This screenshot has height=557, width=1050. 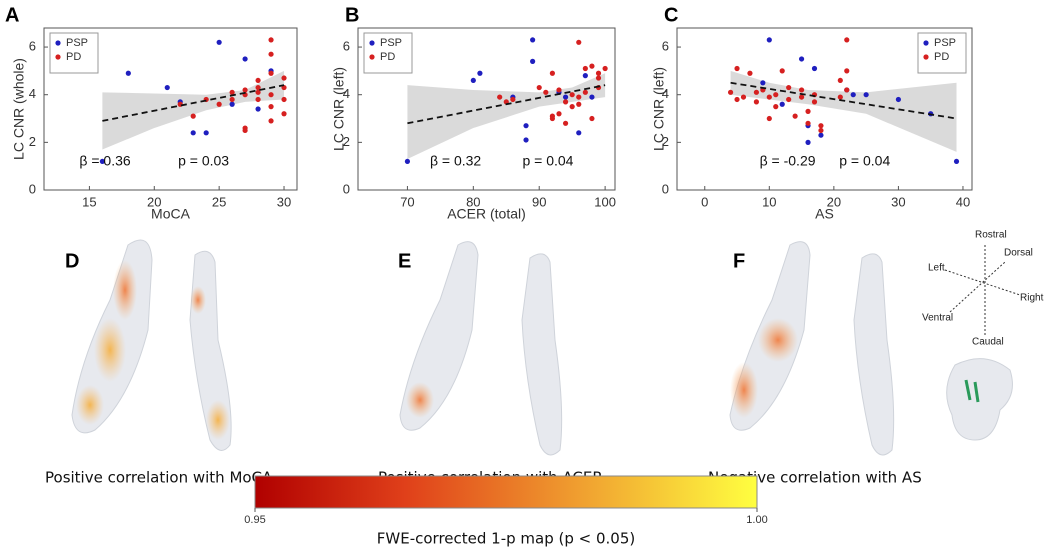 What do you see at coordinates (352, 15) in the screenshot?
I see `panel-label: B` at bounding box center [352, 15].